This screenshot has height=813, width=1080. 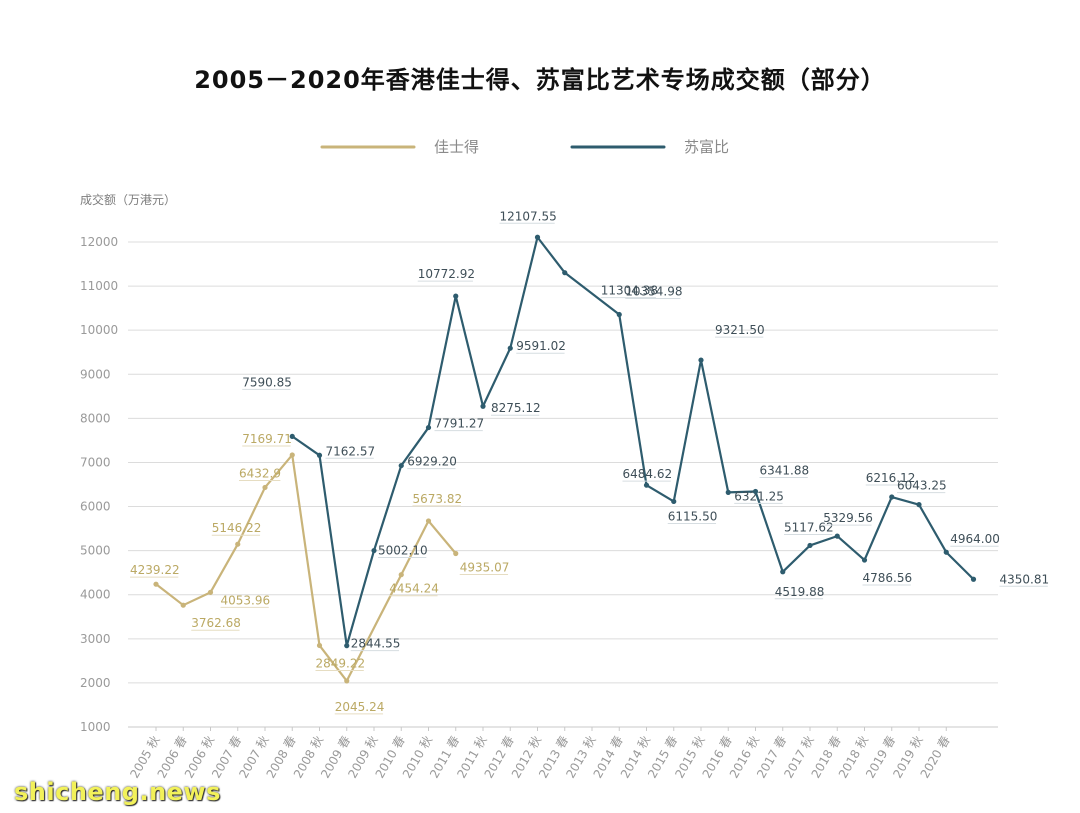 I want to click on data-label: 4350.81, so click(x=1025, y=579).